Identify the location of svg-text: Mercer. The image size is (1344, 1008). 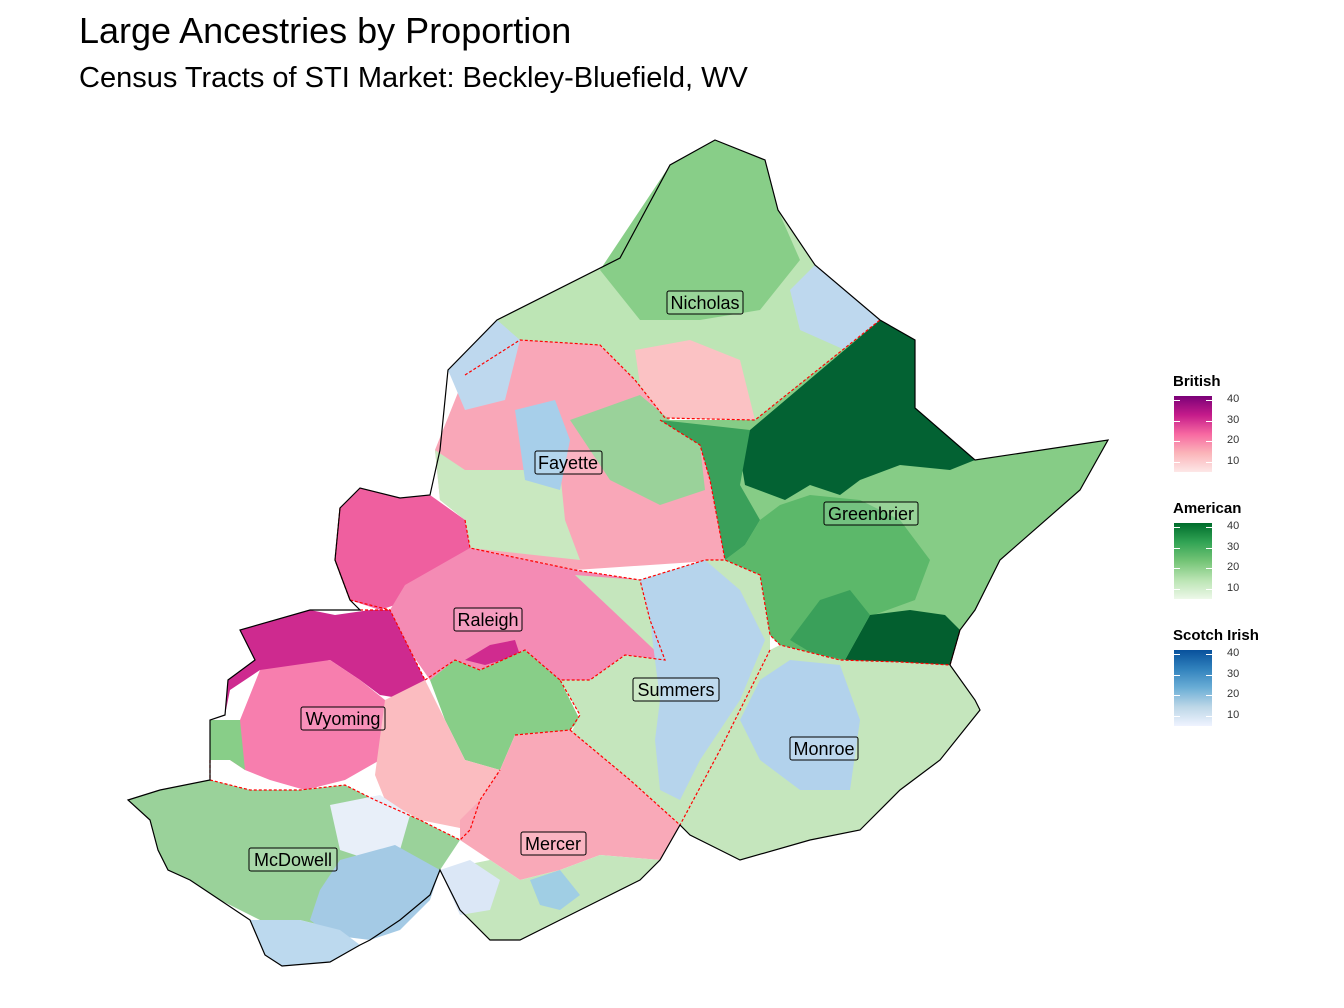
(553, 844).